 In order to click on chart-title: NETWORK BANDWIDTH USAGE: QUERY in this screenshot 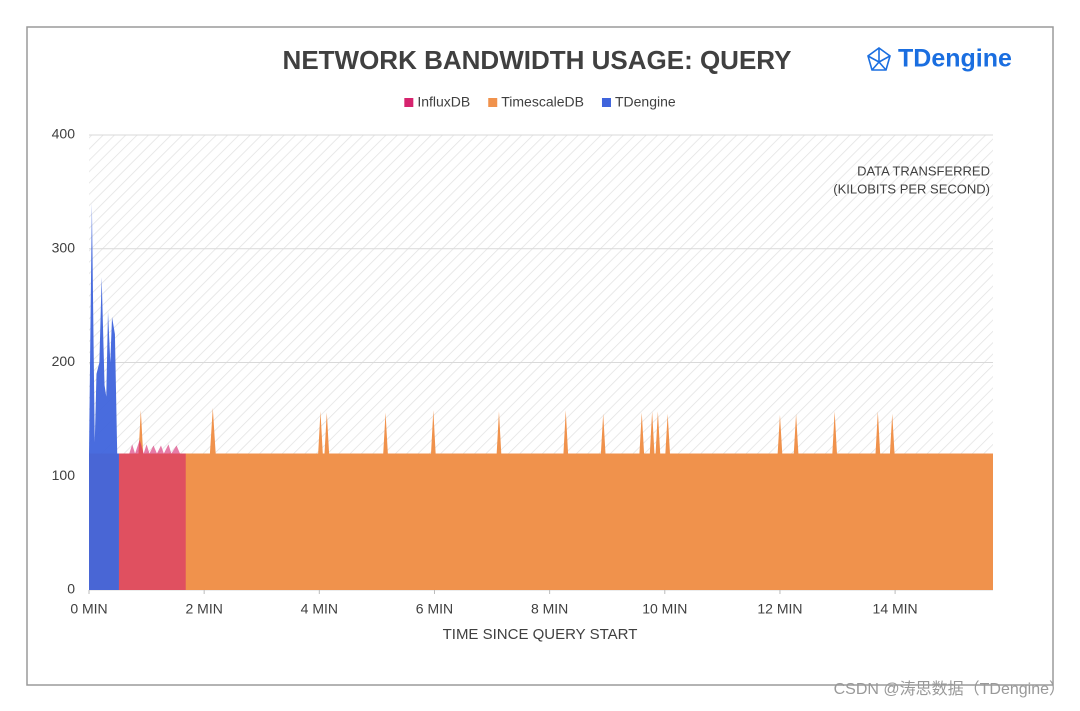, I will do `click(537, 60)`.